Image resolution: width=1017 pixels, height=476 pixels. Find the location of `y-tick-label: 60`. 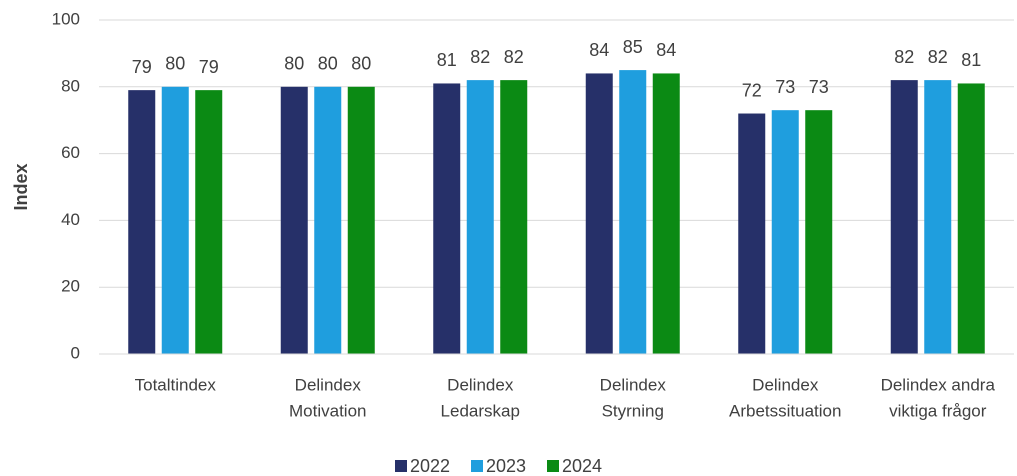

y-tick-label: 60 is located at coordinates (70, 152).